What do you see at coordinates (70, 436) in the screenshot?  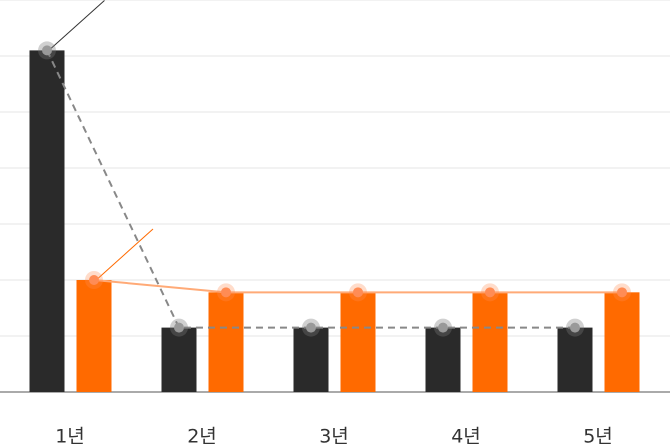 I see `x-tick-label: 1년` at bounding box center [70, 436].